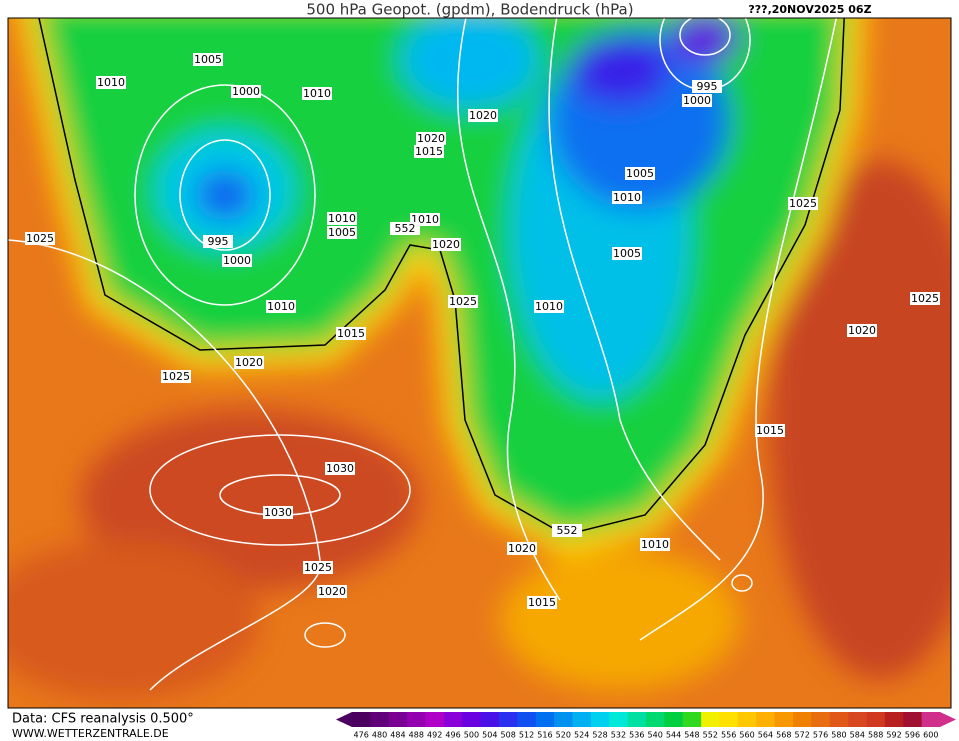 The width and height of the screenshot is (959, 741). I want to click on label-text: 1030, so click(278, 512).